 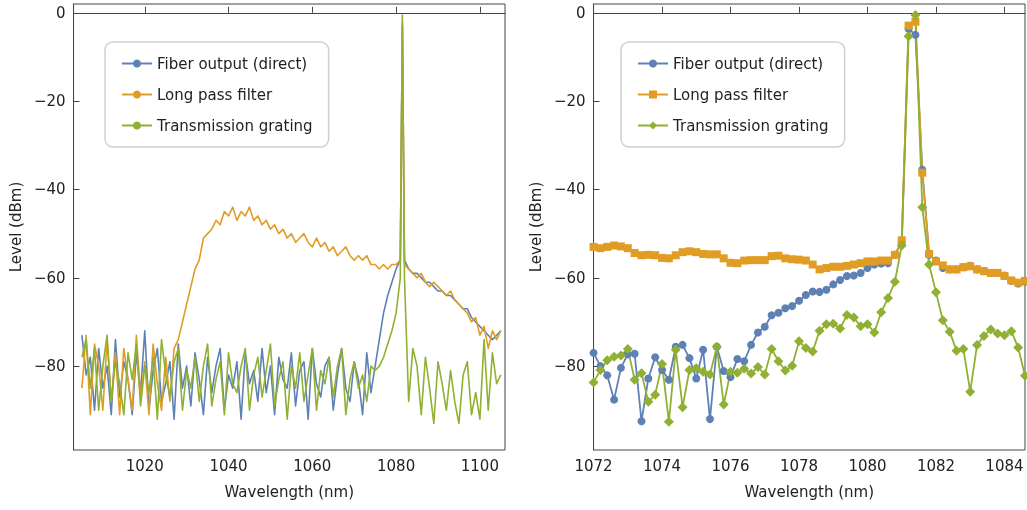 What do you see at coordinates (479, 465) in the screenshot?
I see `x-tick-label: 1100` at bounding box center [479, 465].